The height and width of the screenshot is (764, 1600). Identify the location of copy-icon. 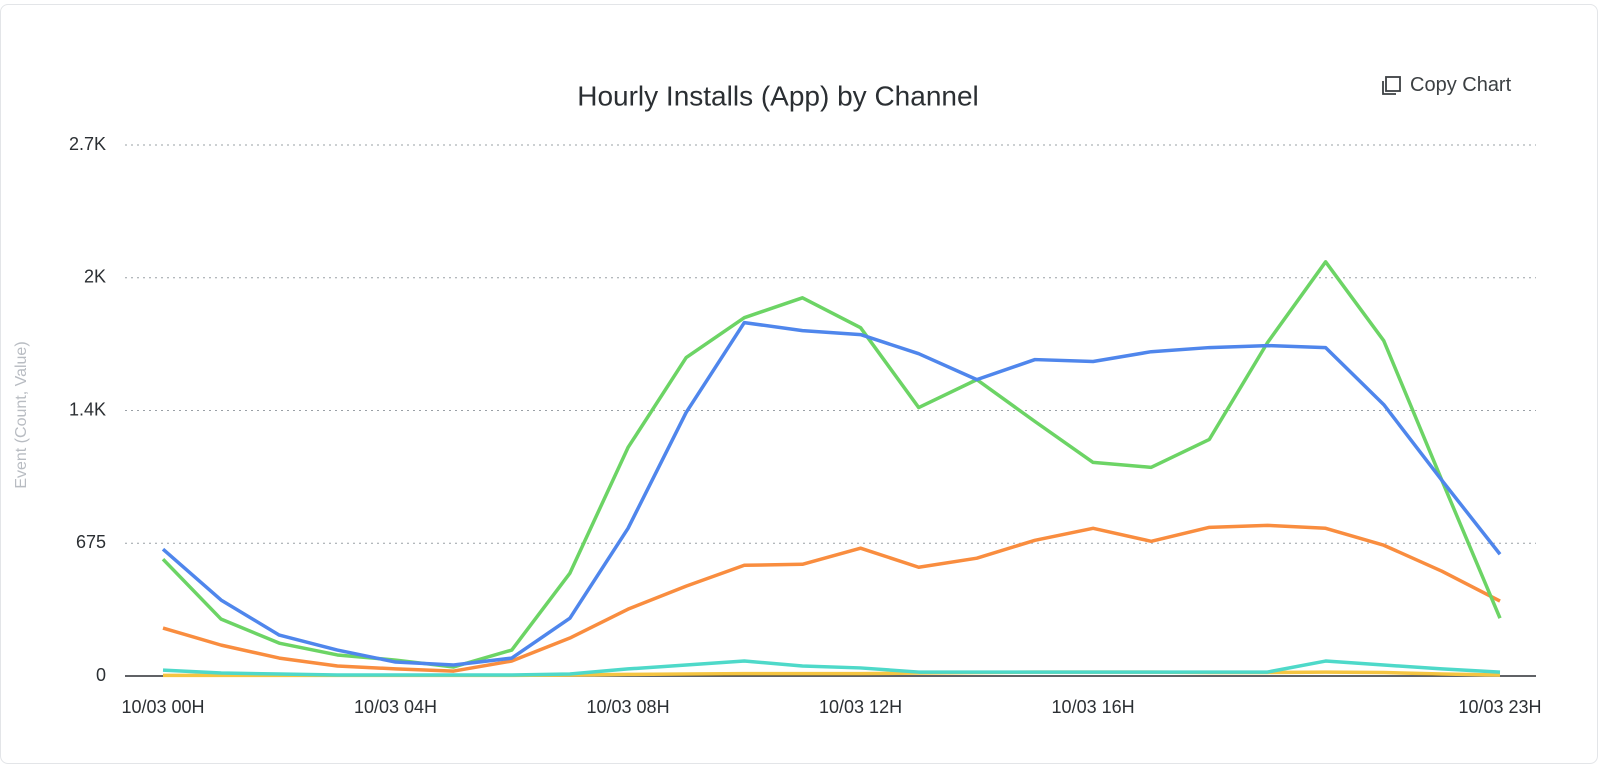
(1391, 85).